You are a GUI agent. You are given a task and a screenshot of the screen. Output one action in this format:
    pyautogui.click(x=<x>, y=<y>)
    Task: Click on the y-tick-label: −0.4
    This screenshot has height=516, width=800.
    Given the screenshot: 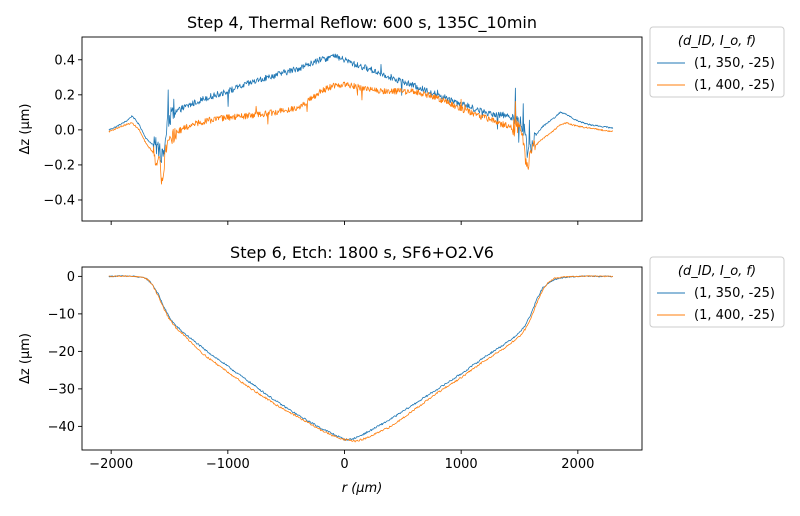 What is the action you would take?
    pyautogui.click(x=59, y=200)
    